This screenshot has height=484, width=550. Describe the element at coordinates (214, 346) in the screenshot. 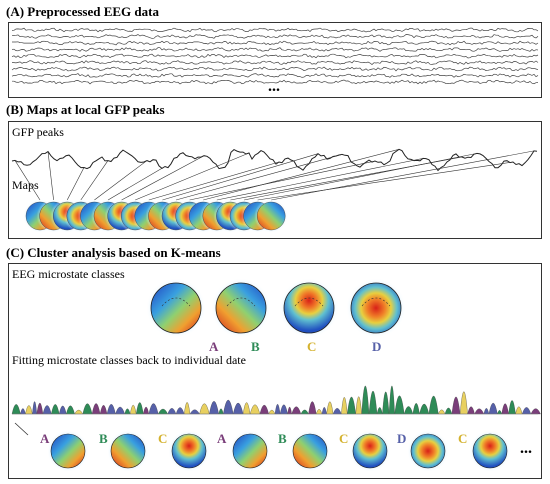

I see `class-letter-a: A` at that location.